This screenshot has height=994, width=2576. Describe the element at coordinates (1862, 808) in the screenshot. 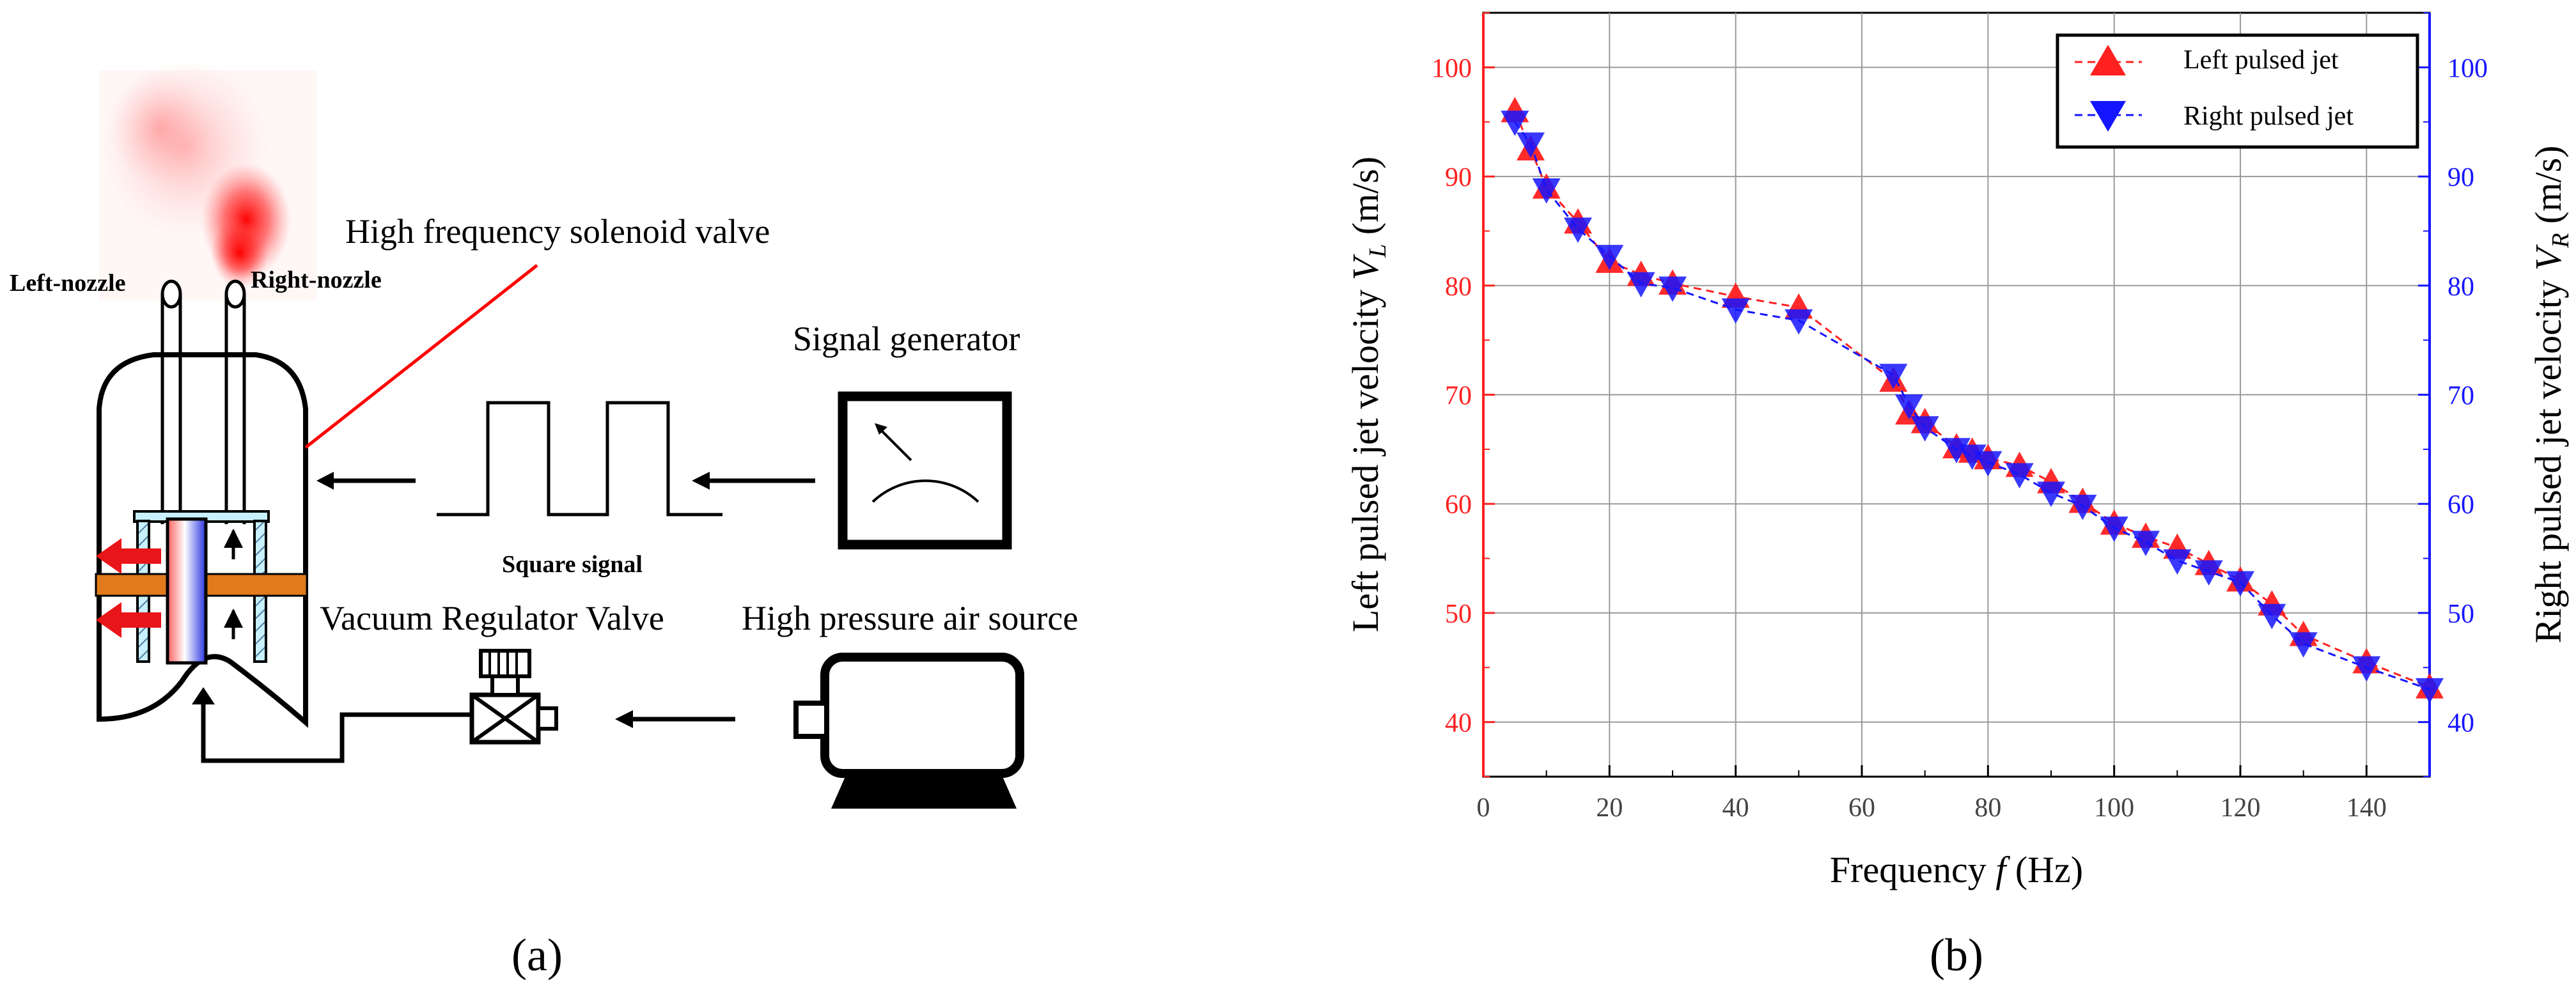

I see `x-tick-label: 60` at that location.